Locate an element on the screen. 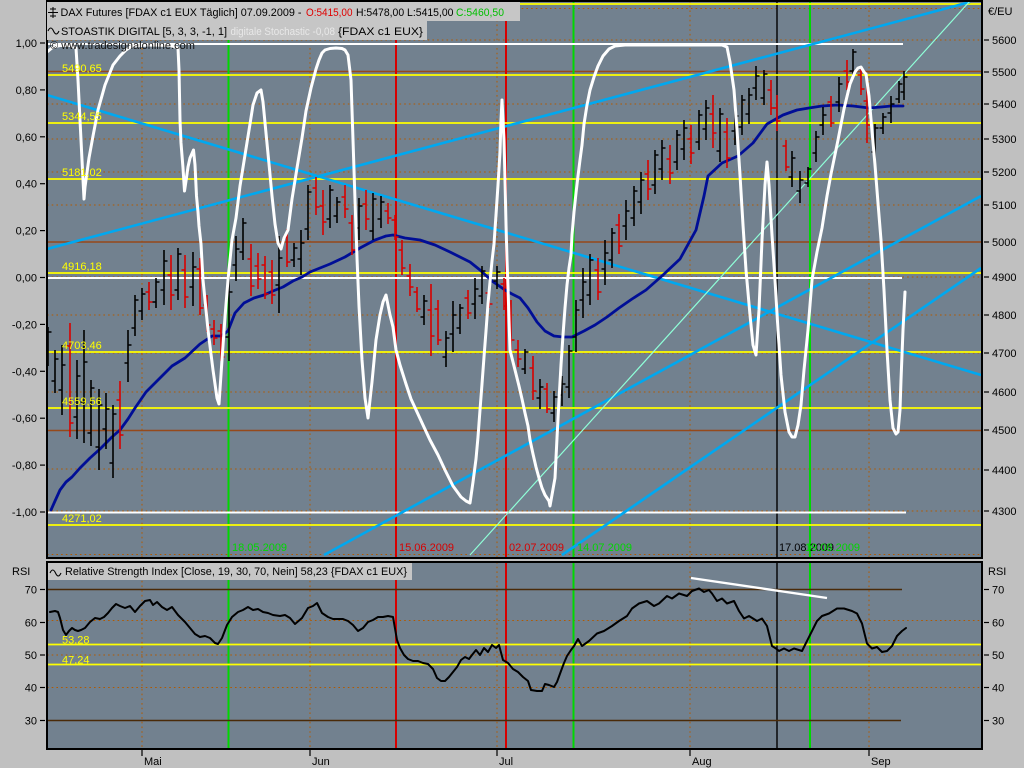  svg-text: {FDAX c1 EUX} is located at coordinates (380, 32).